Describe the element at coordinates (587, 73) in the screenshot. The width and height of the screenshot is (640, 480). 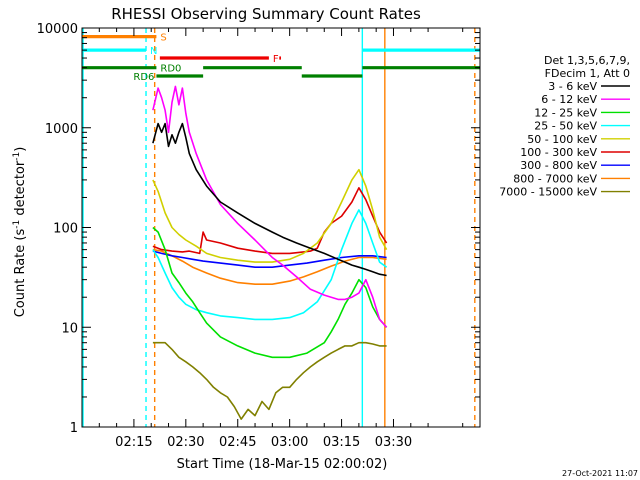
I see `legend-header-line2: FDecim 1, Att 0` at that location.